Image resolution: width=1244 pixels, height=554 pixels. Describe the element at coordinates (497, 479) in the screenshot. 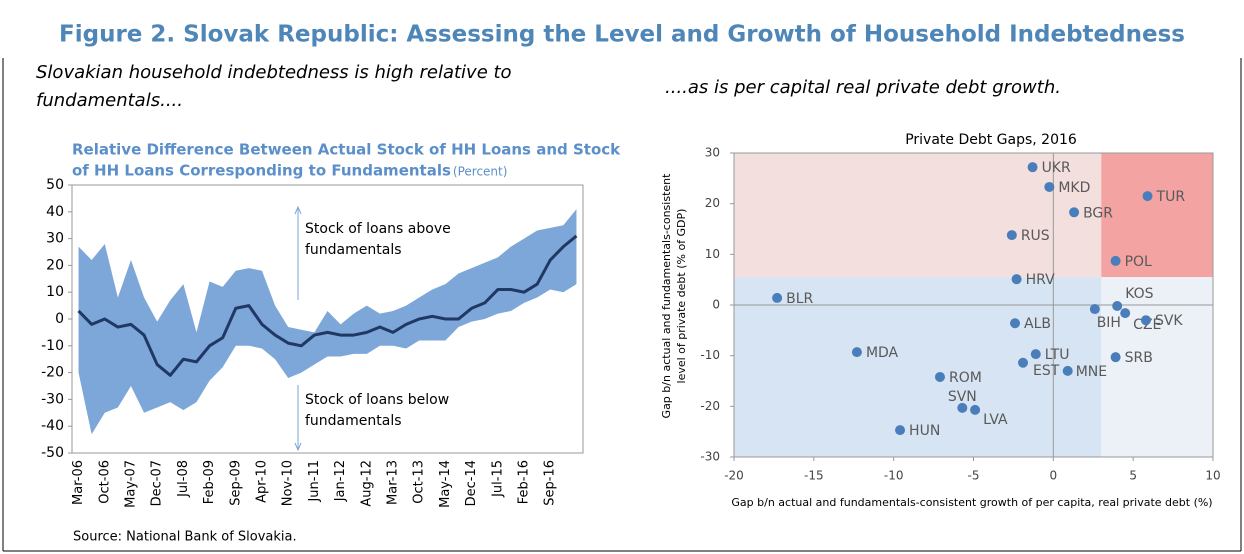

I see `x-tick-label: Jul-15` at that location.